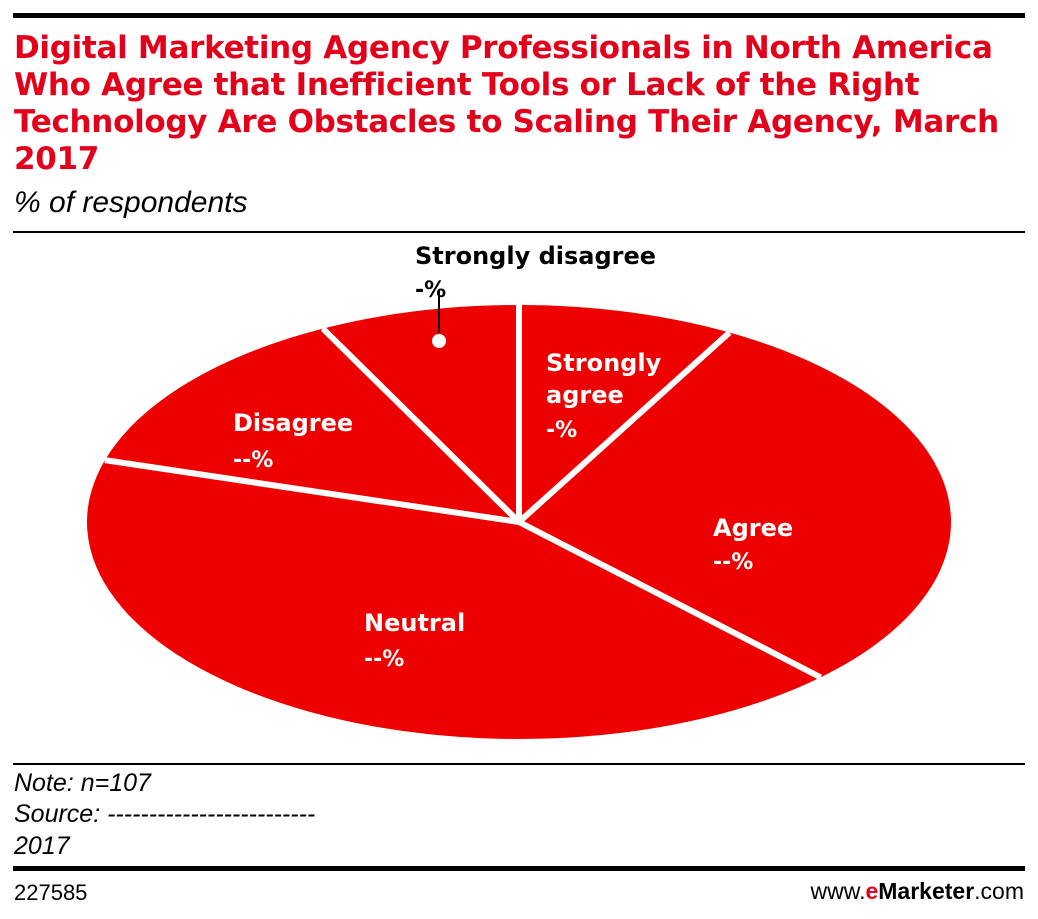 Image resolution: width=1038 pixels, height=919 pixels. Describe the element at coordinates (165, 814) in the screenshot. I see `source-text: Source: -------------------------` at that location.